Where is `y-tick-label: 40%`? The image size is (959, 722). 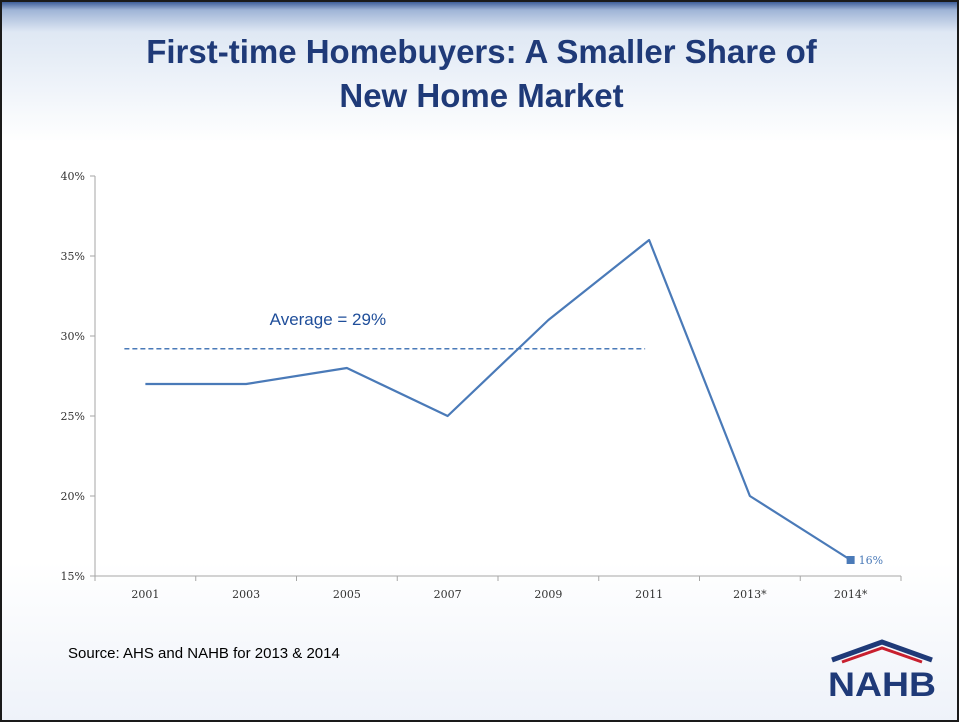 y-tick-label: 40% is located at coordinates (73, 176).